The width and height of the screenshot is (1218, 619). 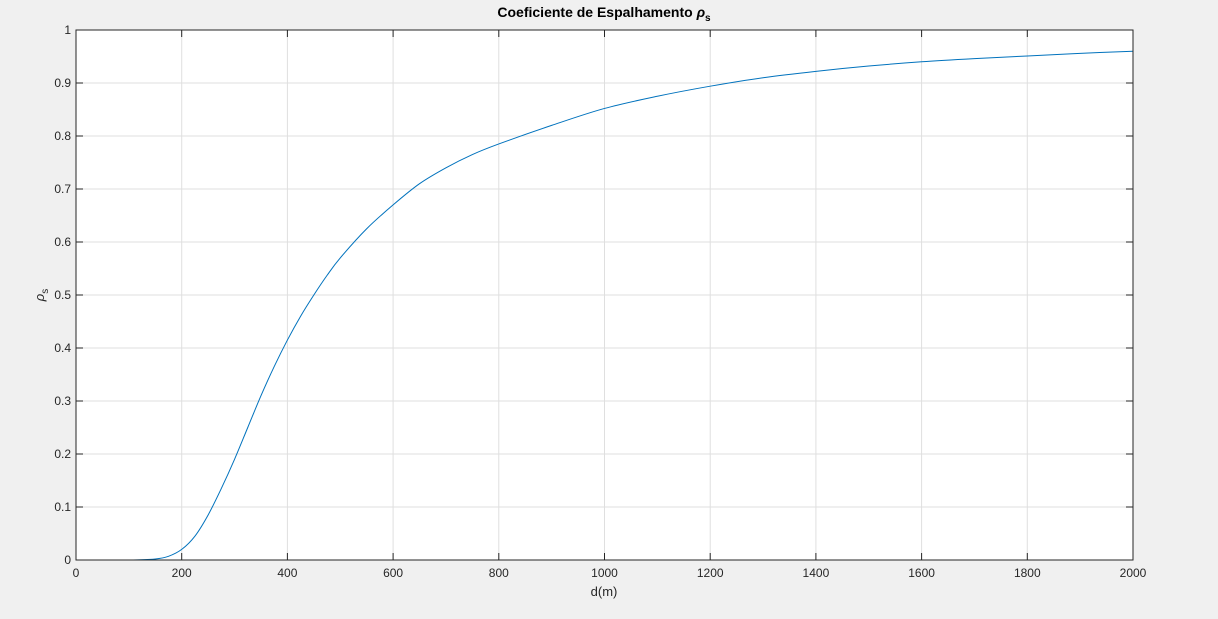 What do you see at coordinates (499, 573) in the screenshot?
I see `x-tick-label: 800` at bounding box center [499, 573].